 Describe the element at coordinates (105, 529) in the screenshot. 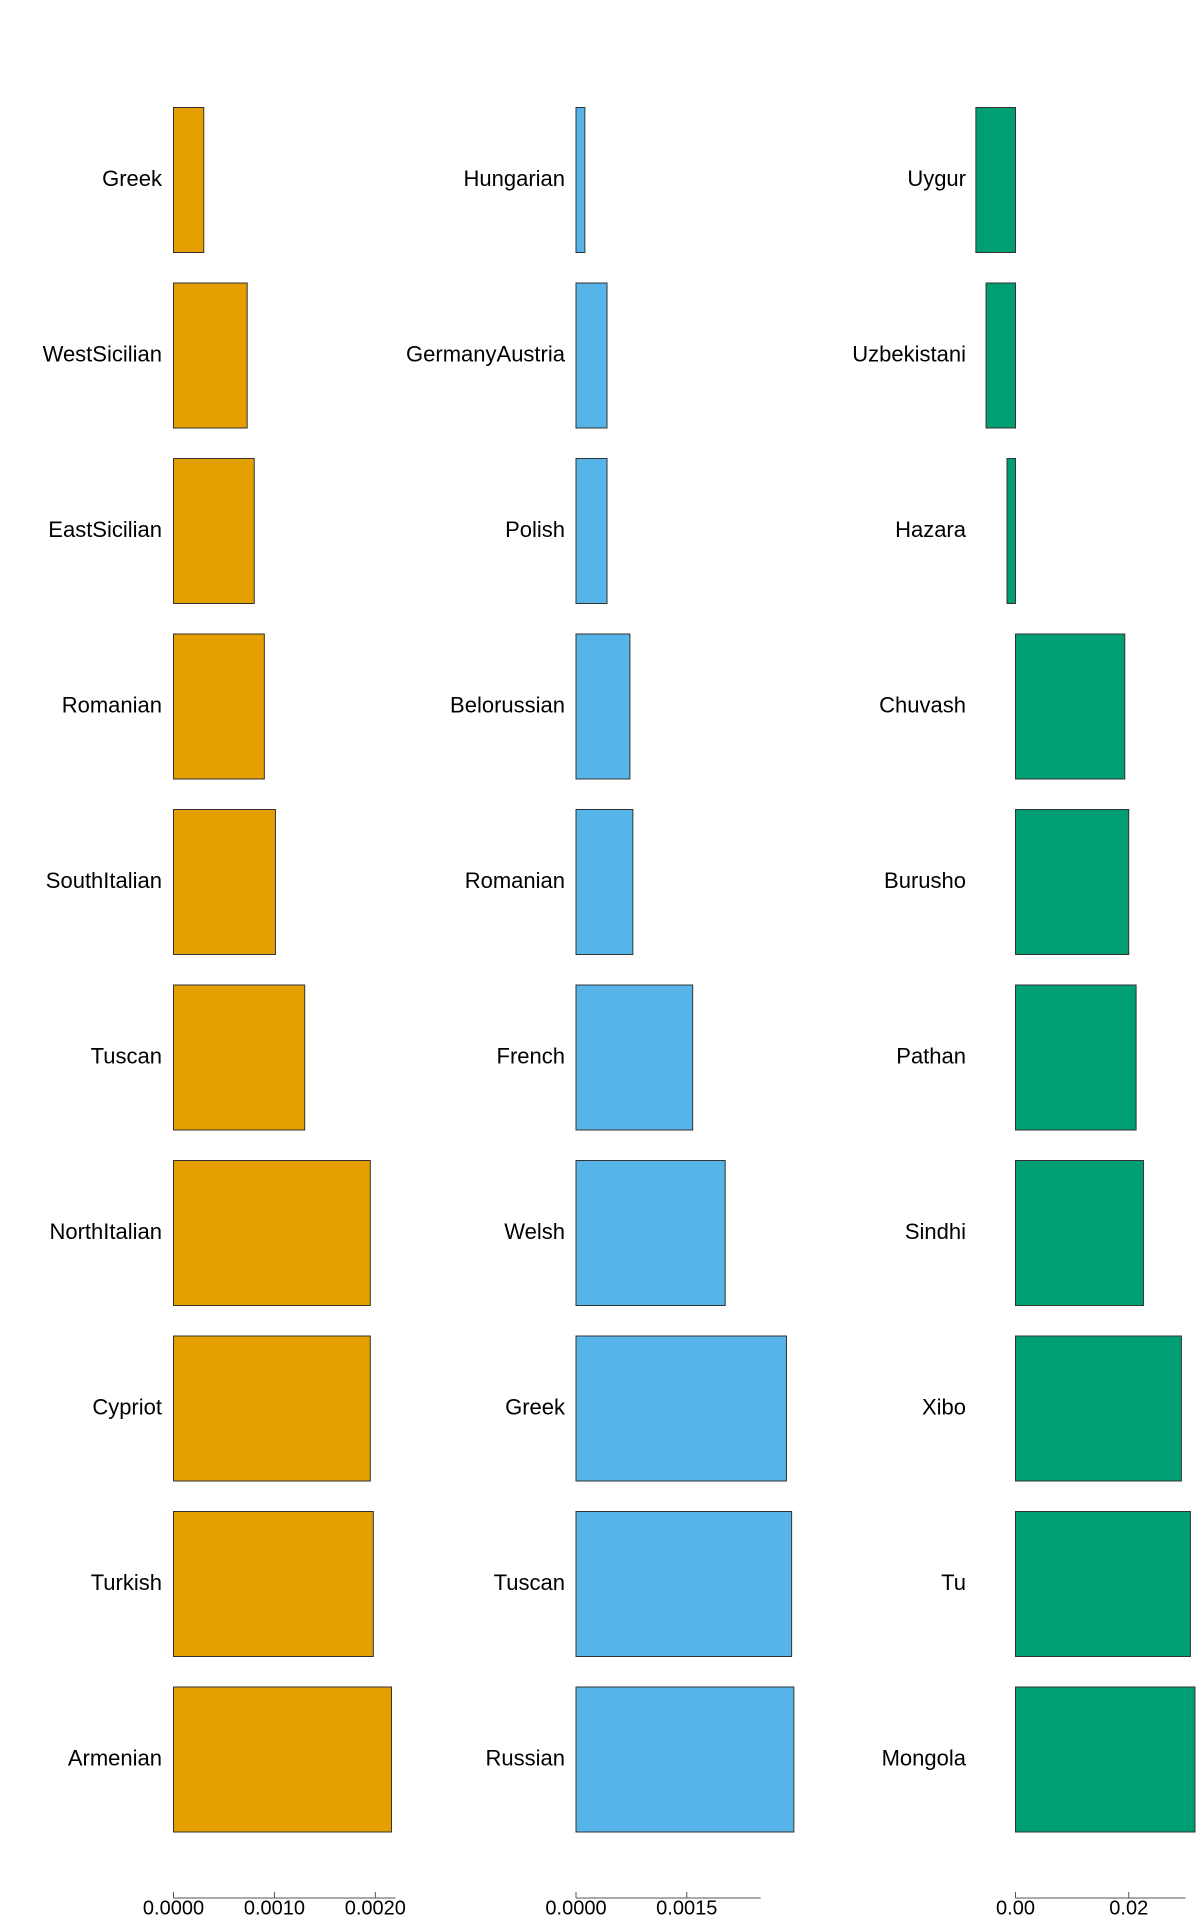

I see `category-label: EastSicilian` at that location.